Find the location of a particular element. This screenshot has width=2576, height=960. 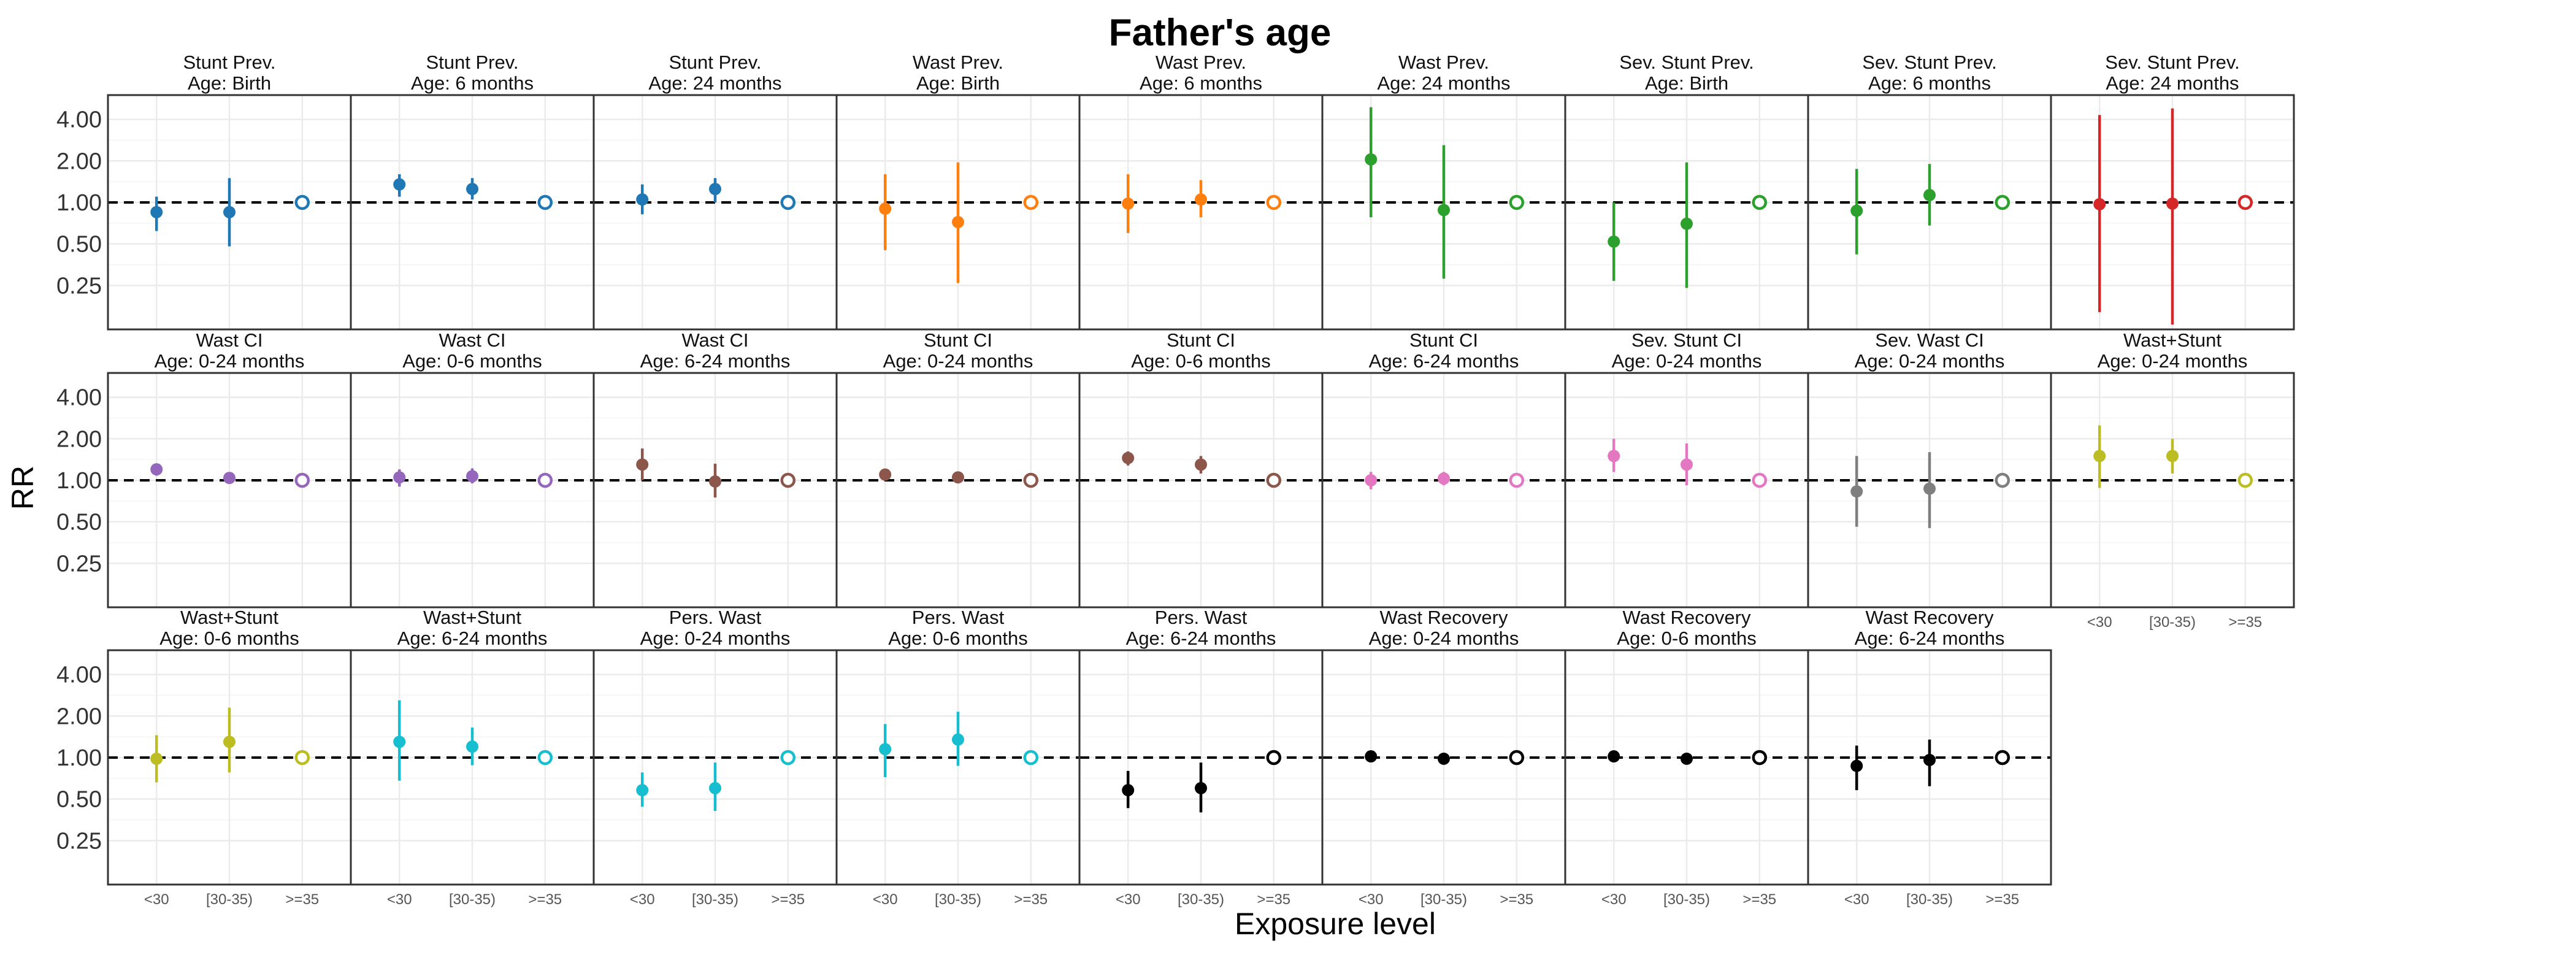

facet-title-outcome: Wast Prev. is located at coordinates (1443, 62).